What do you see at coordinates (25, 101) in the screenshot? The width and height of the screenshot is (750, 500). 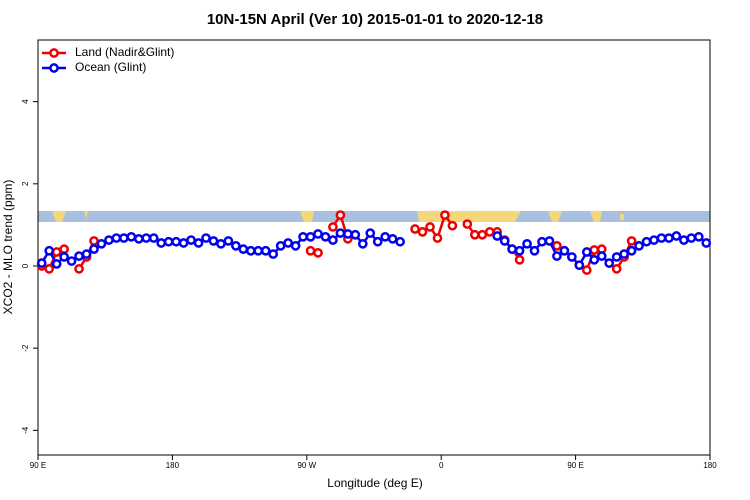 I see `y-tick-label: 4` at bounding box center [25, 101].